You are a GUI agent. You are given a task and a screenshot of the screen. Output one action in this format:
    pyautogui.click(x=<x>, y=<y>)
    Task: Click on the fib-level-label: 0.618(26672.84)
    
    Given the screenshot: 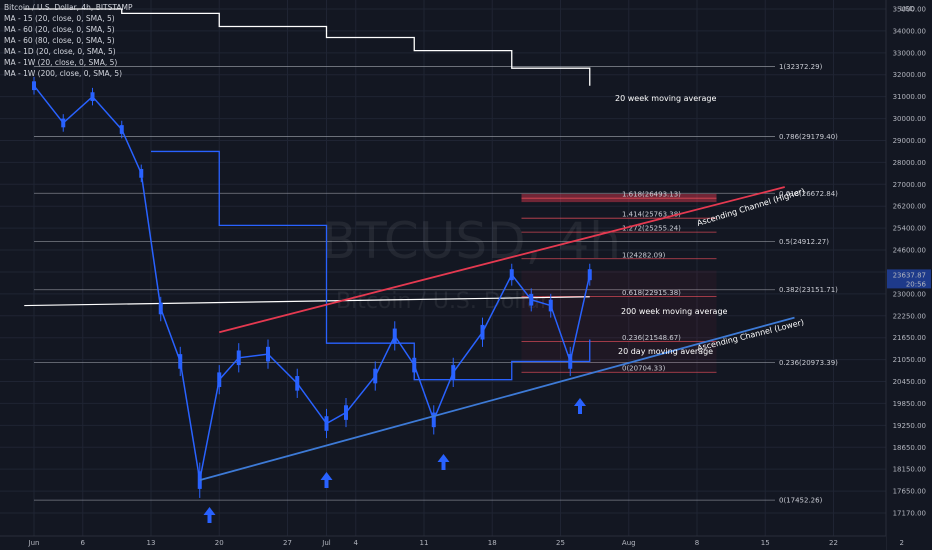 What is the action you would take?
    pyautogui.click(x=808, y=194)
    